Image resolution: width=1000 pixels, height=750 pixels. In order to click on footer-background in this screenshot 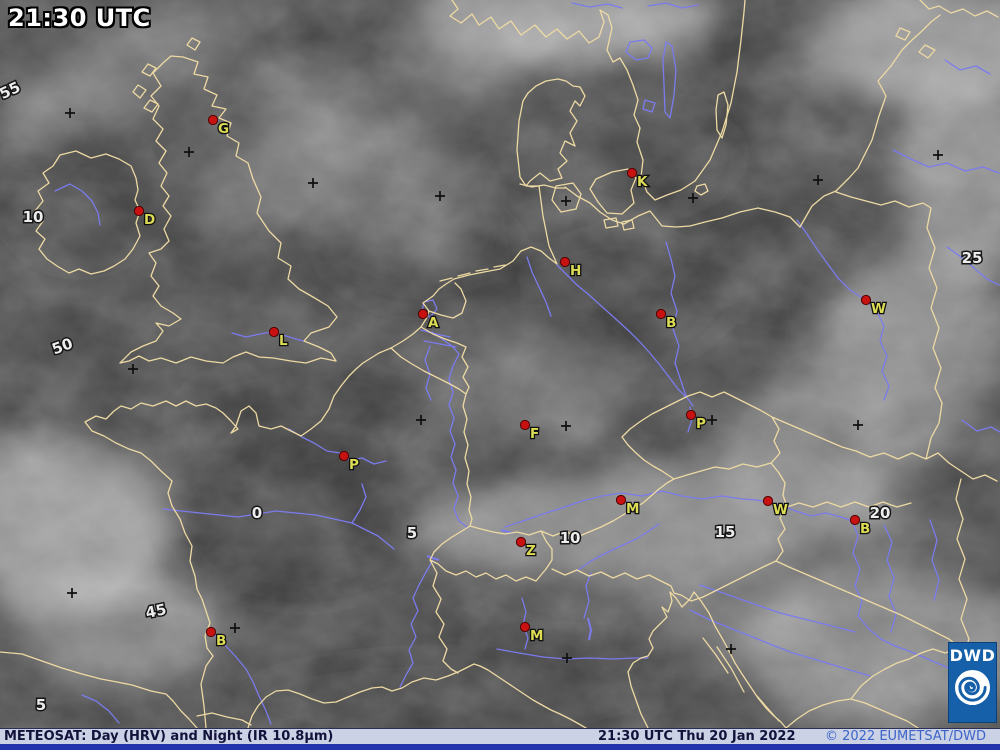, I will do `click(500, 736)`.